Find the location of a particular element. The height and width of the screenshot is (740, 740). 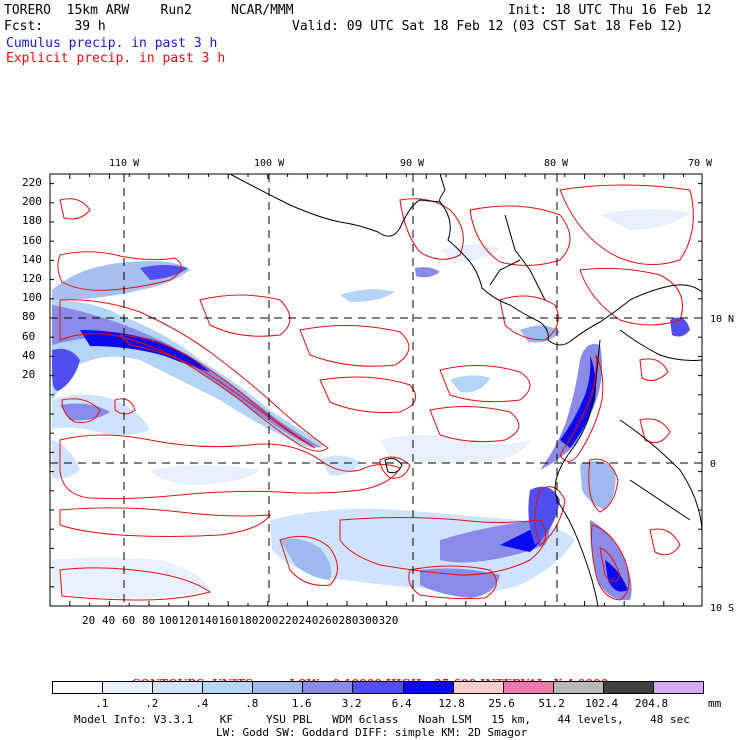

y-tick-label: 180 is located at coordinates (32, 221).